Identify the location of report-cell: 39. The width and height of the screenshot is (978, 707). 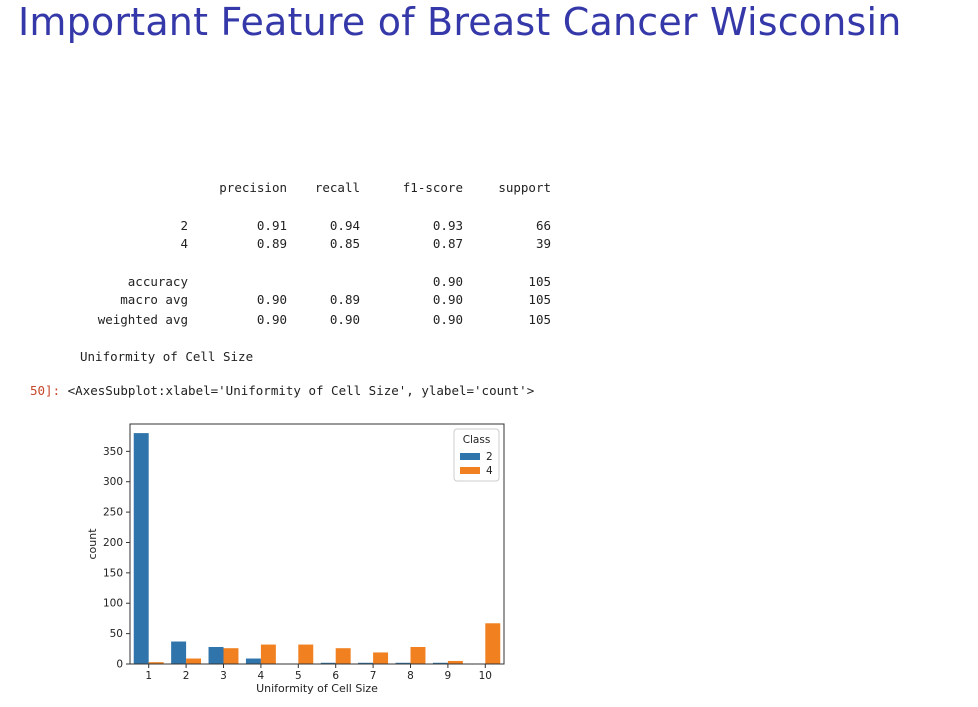
(543, 243).